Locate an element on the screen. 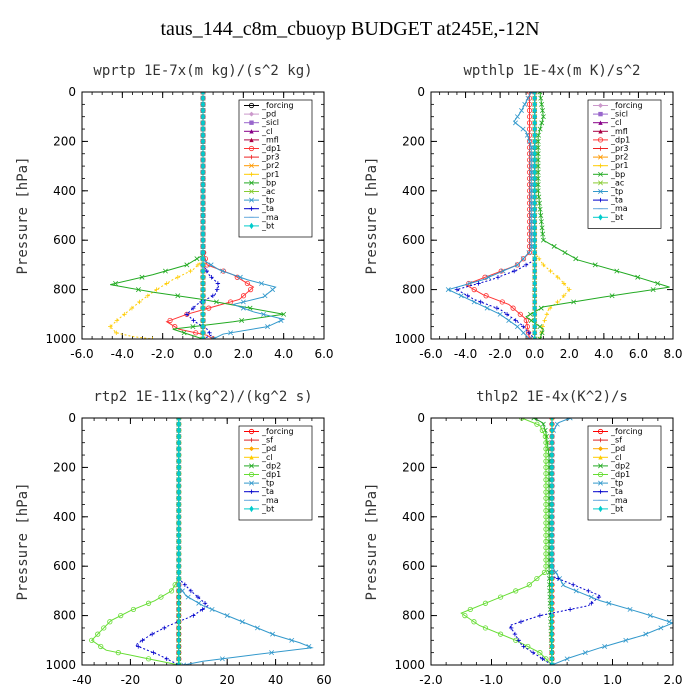 The width and height of the screenshot is (700, 700). panel-title: thlp2 1E-4x(K^2)/s is located at coordinates (552, 397).